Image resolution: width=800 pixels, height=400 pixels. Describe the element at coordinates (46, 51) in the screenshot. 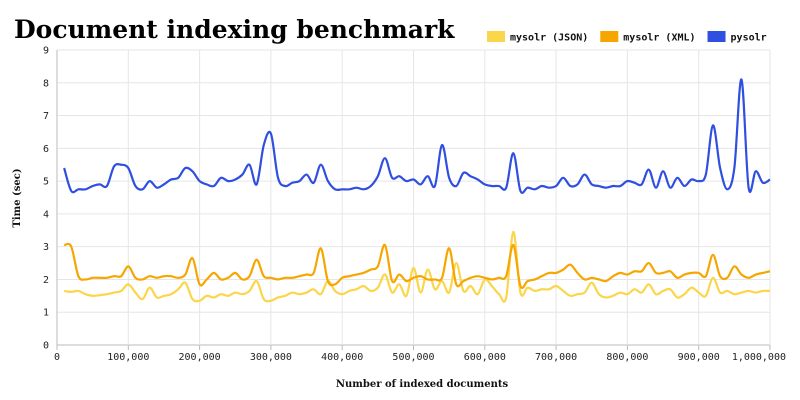

I see `y-tick-label: 9` at that location.